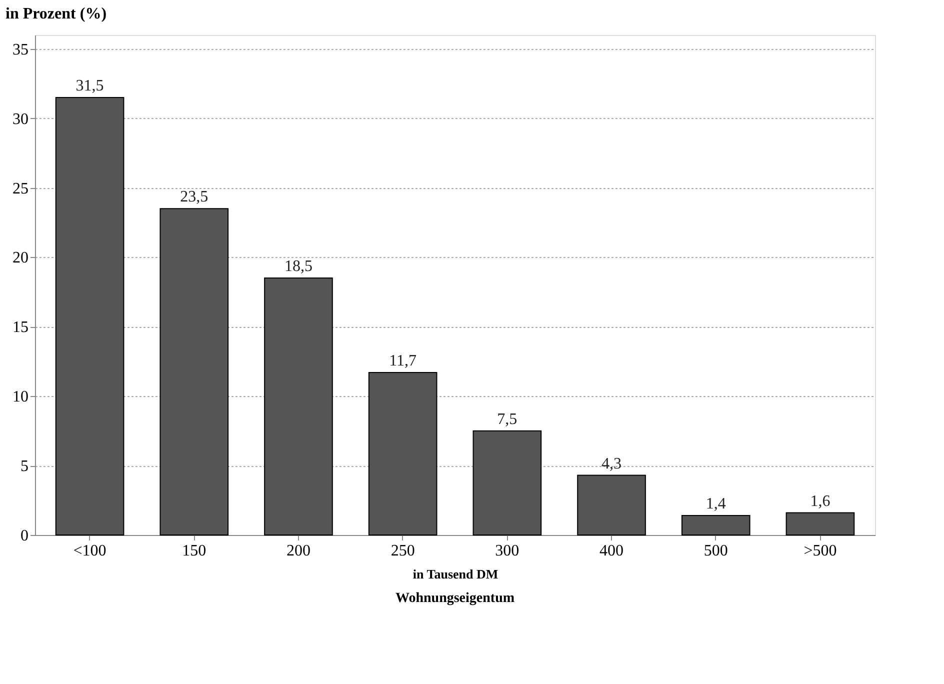  I want to click on y-tick-label: 35, so click(20, 49).